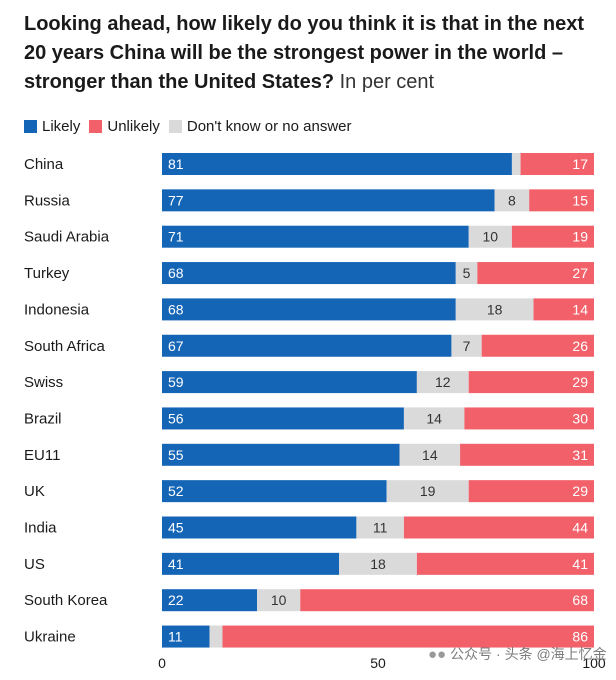  What do you see at coordinates (34, 564) in the screenshot?
I see `category-label: US` at bounding box center [34, 564].